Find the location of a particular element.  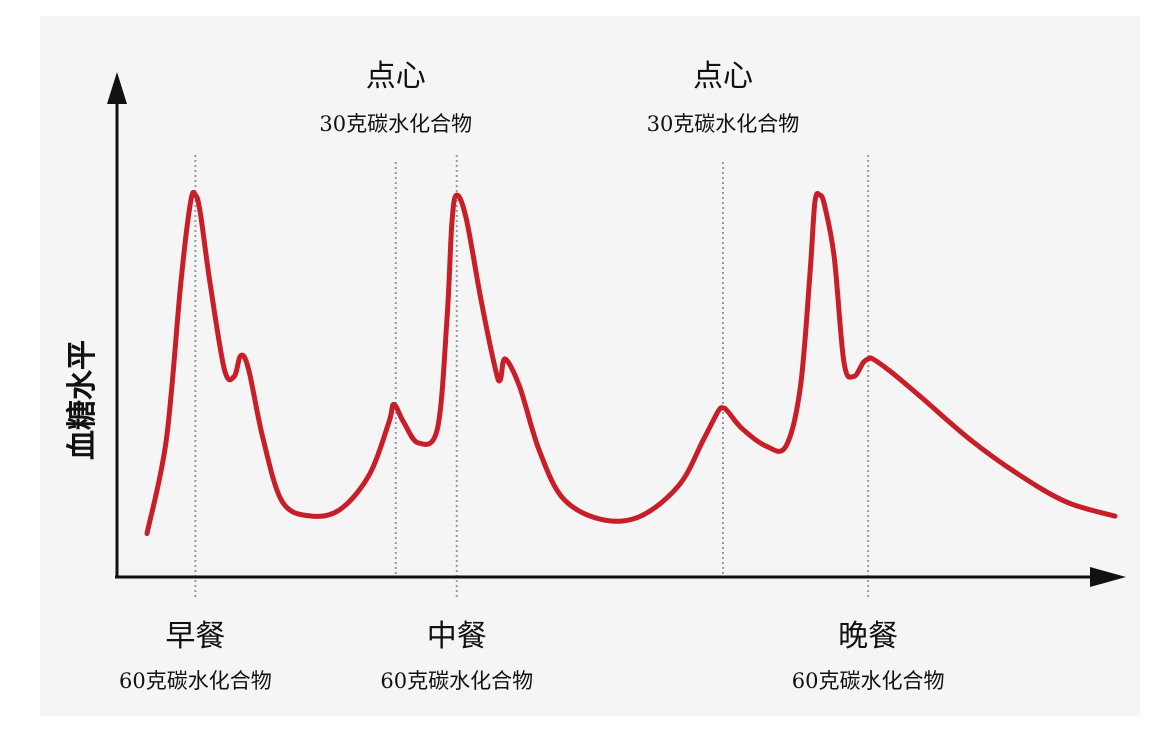

meal-name-3: 中餐 is located at coordinates (457, 636).